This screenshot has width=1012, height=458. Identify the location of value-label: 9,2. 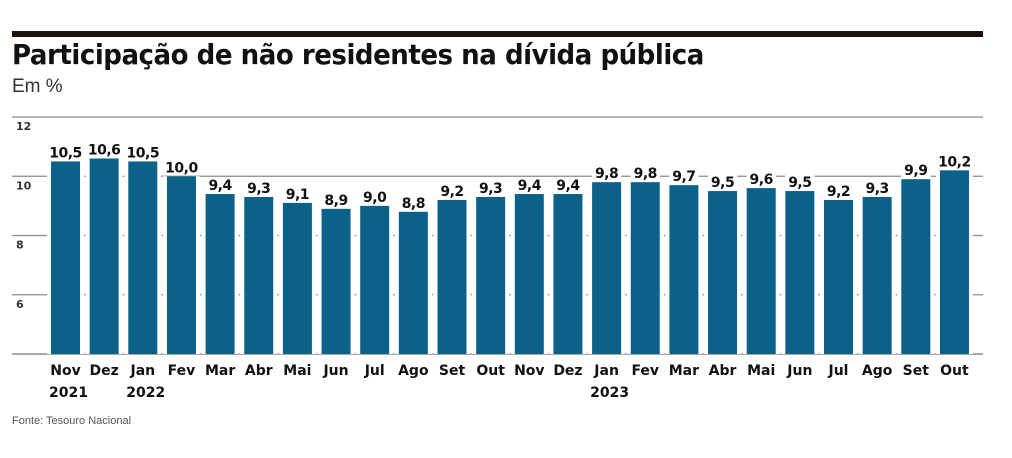
(451, 192).